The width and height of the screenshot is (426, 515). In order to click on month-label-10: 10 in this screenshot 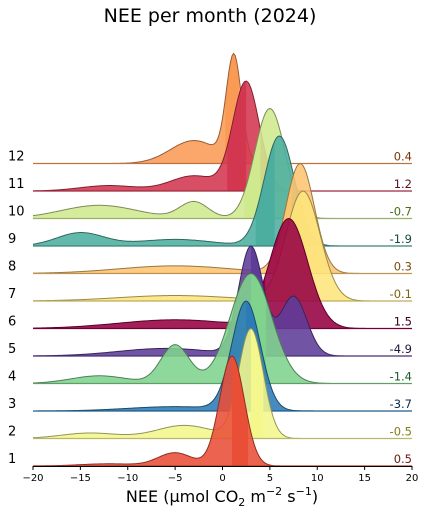, I will do `click(16, 212)`.